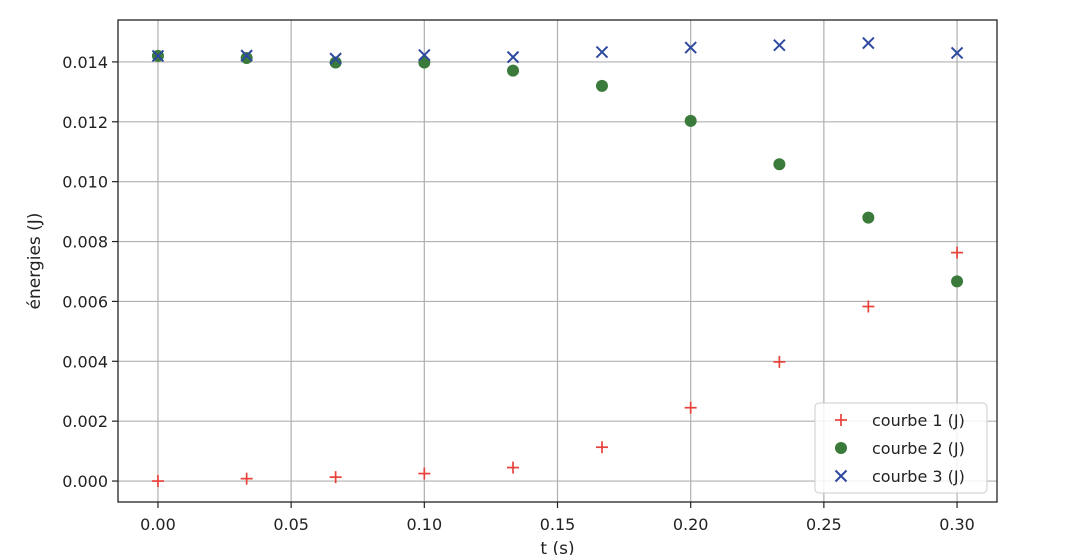  What do you see at coordinates (85, 481) in the screenshot?
I see `y-tick-label: 0.000` at bounding box center [85, 481].